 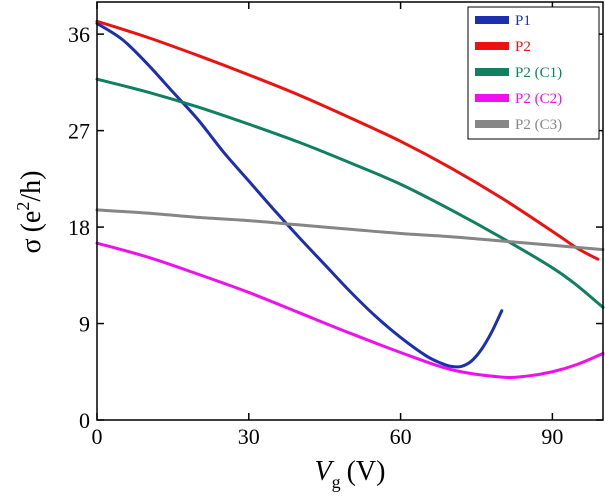 What do you see at coordinates (249, 436) in the screenshot?
I see `x-tick-label-2: 30` at bounding box center [249, 436].